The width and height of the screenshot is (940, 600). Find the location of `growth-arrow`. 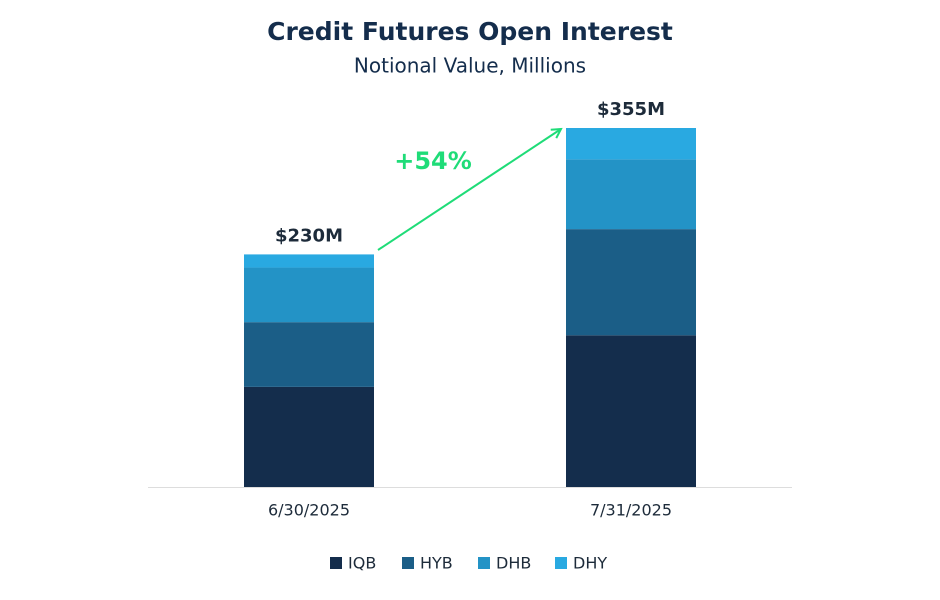

growth-arrow is located at coordinates (469, 190).